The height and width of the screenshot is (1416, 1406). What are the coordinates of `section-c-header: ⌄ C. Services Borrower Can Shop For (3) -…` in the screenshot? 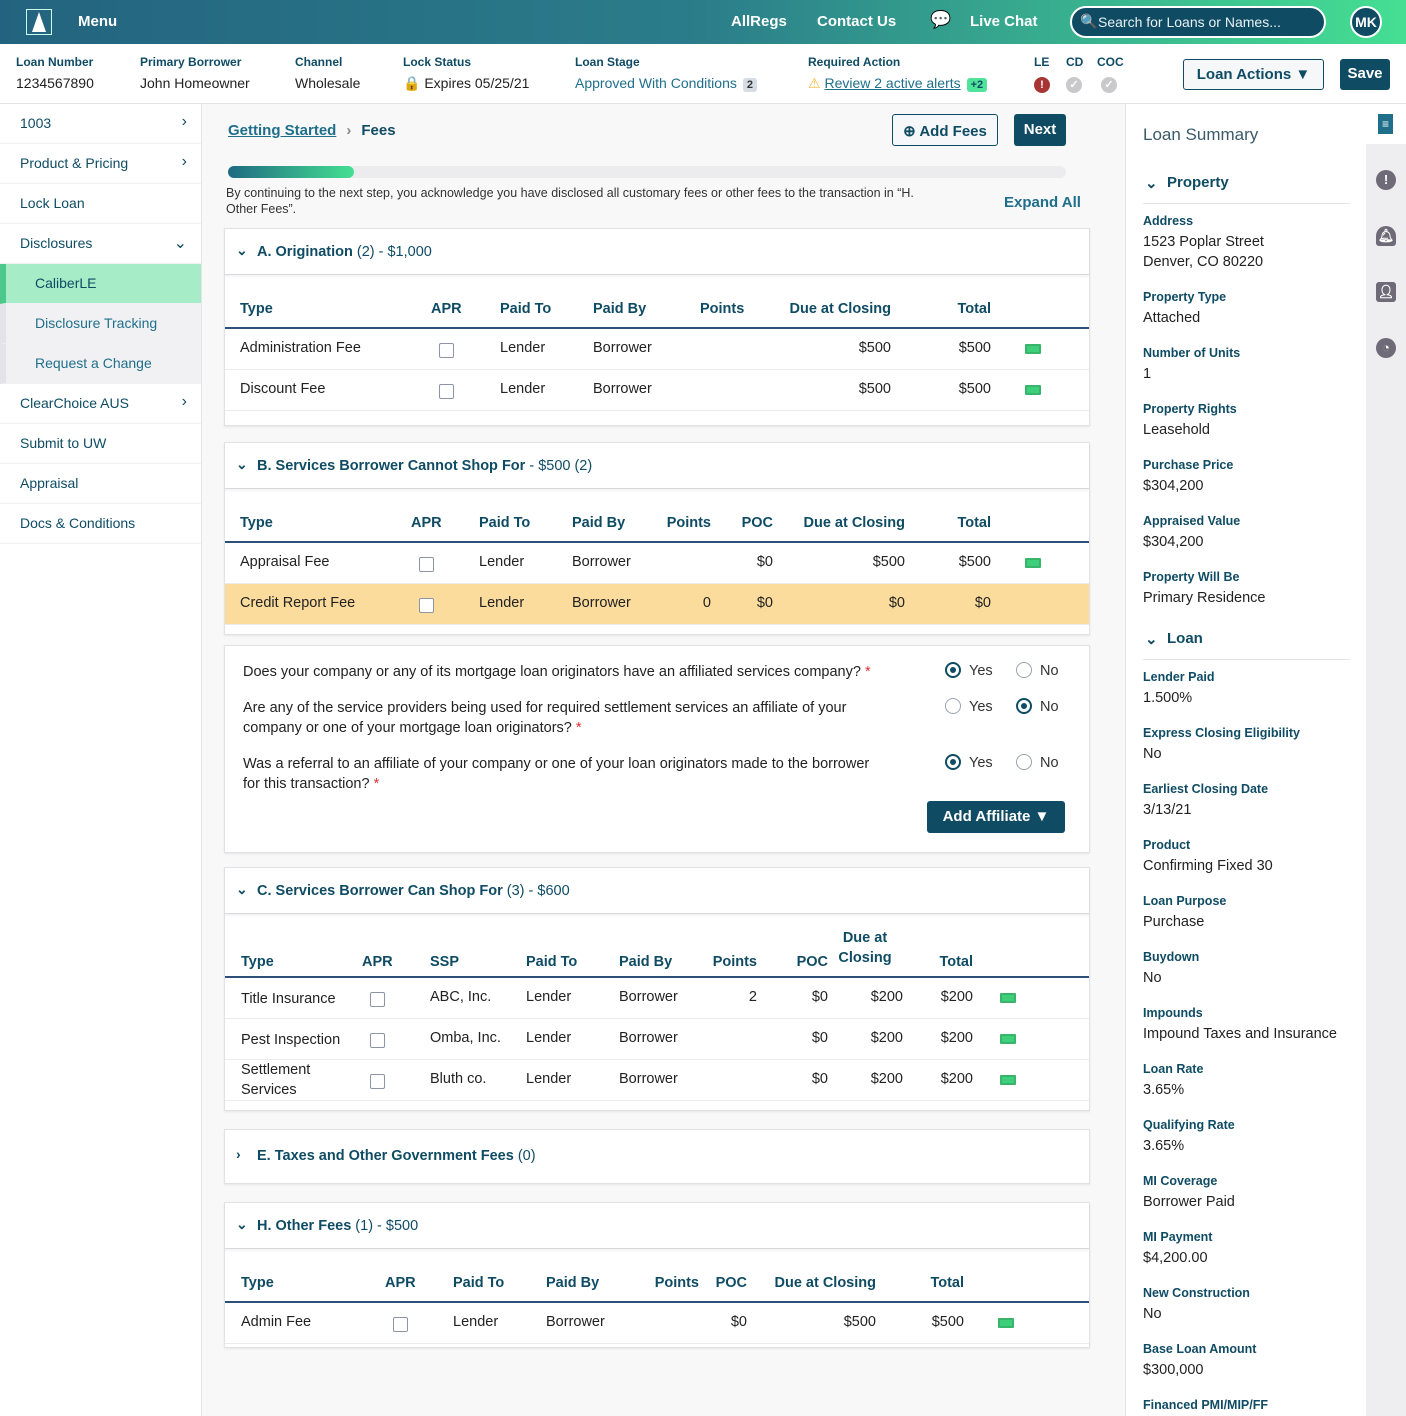 It's located at (657, 891).